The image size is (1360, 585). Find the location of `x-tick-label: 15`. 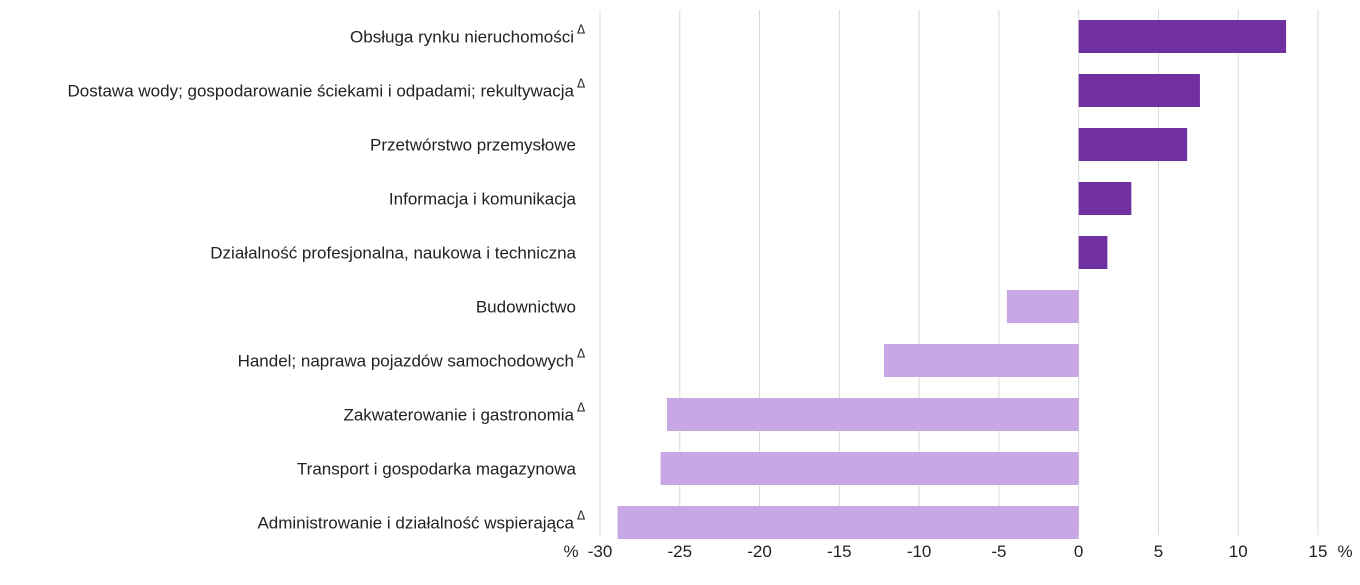

x-tick-label: 15 is located at coordinates (1318, 551).